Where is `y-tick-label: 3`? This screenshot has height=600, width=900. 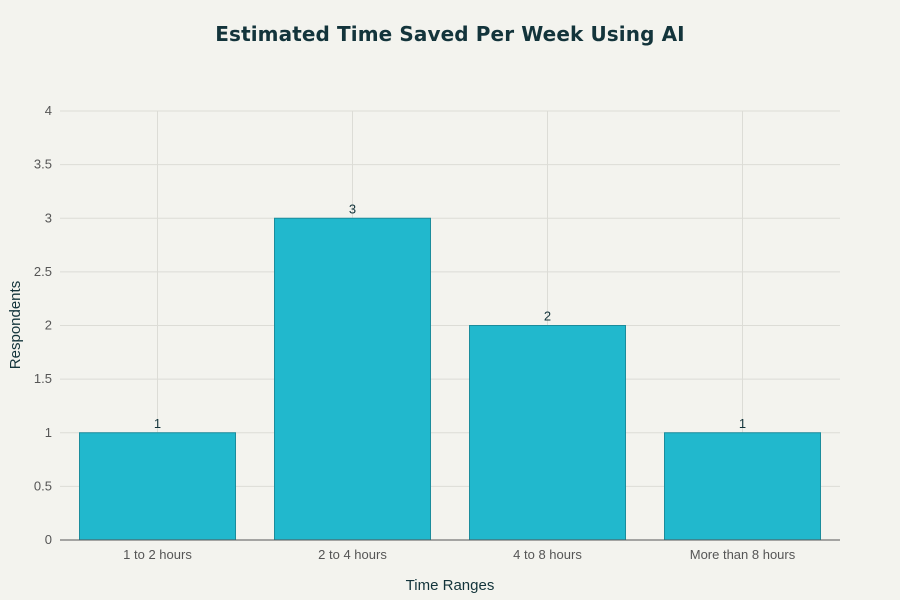
y-tick-label: 3 is located at coordinates (48, 217).